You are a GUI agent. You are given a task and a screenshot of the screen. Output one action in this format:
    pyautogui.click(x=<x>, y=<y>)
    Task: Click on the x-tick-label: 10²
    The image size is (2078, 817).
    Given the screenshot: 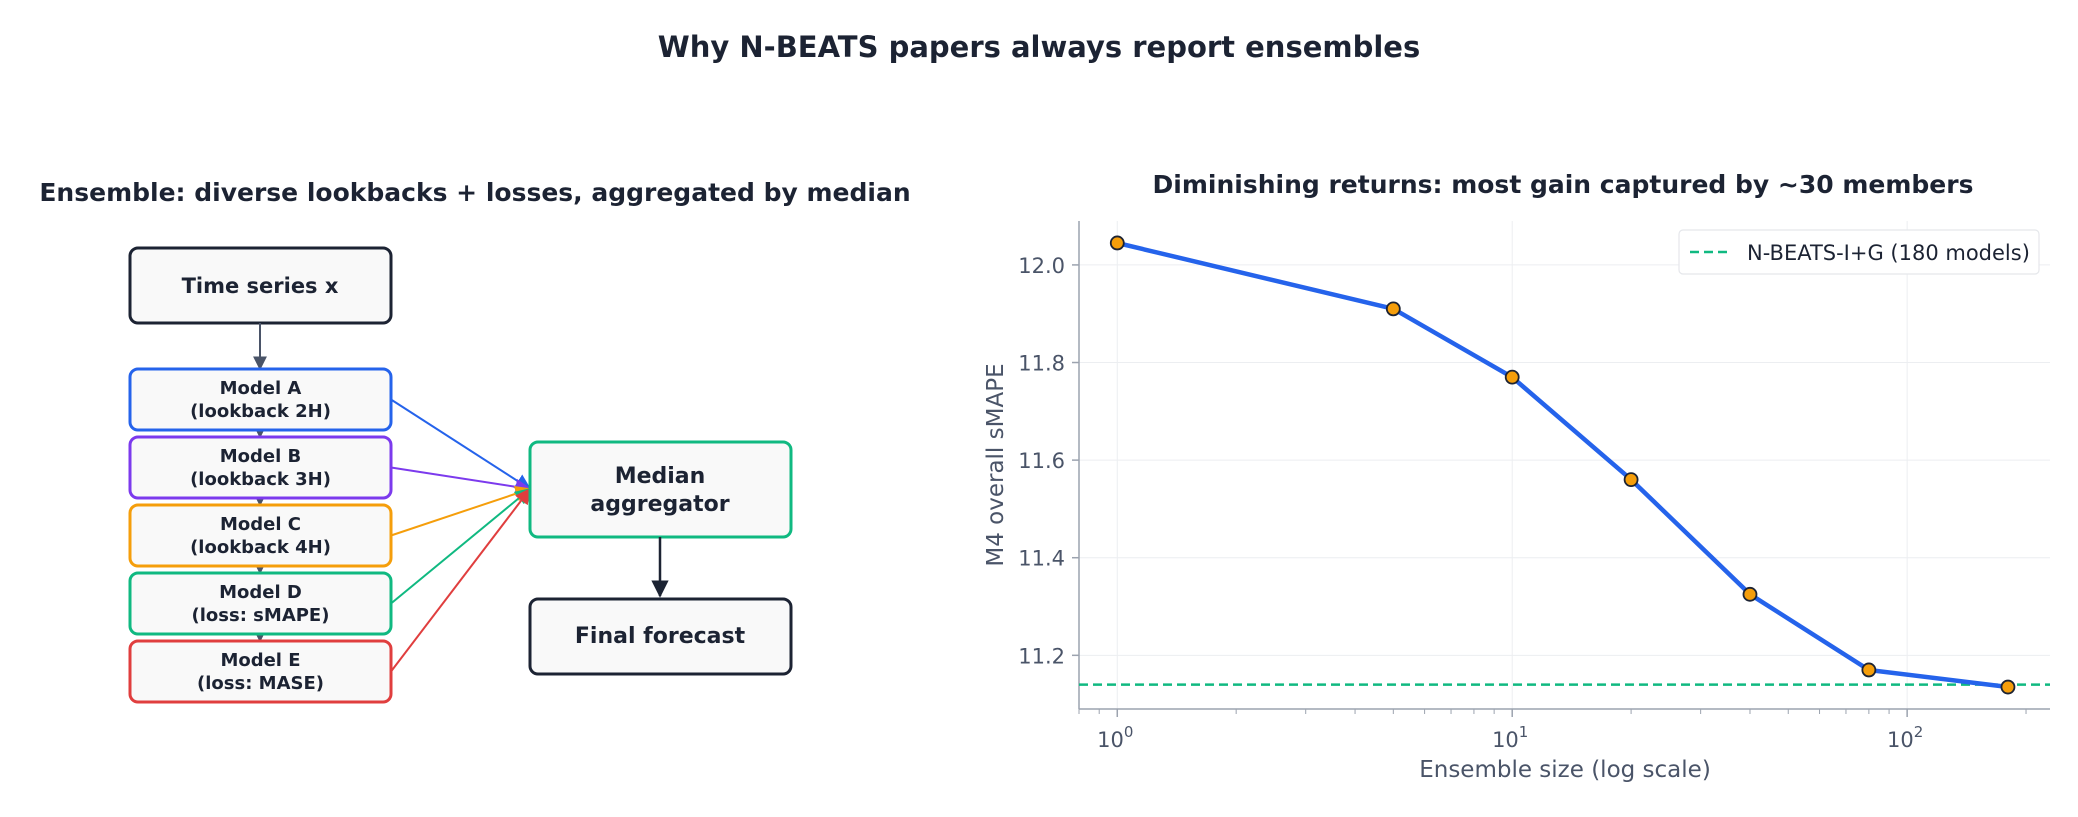 What is the action you would take?
    pyautogui.click(x=1905, y=737)
    